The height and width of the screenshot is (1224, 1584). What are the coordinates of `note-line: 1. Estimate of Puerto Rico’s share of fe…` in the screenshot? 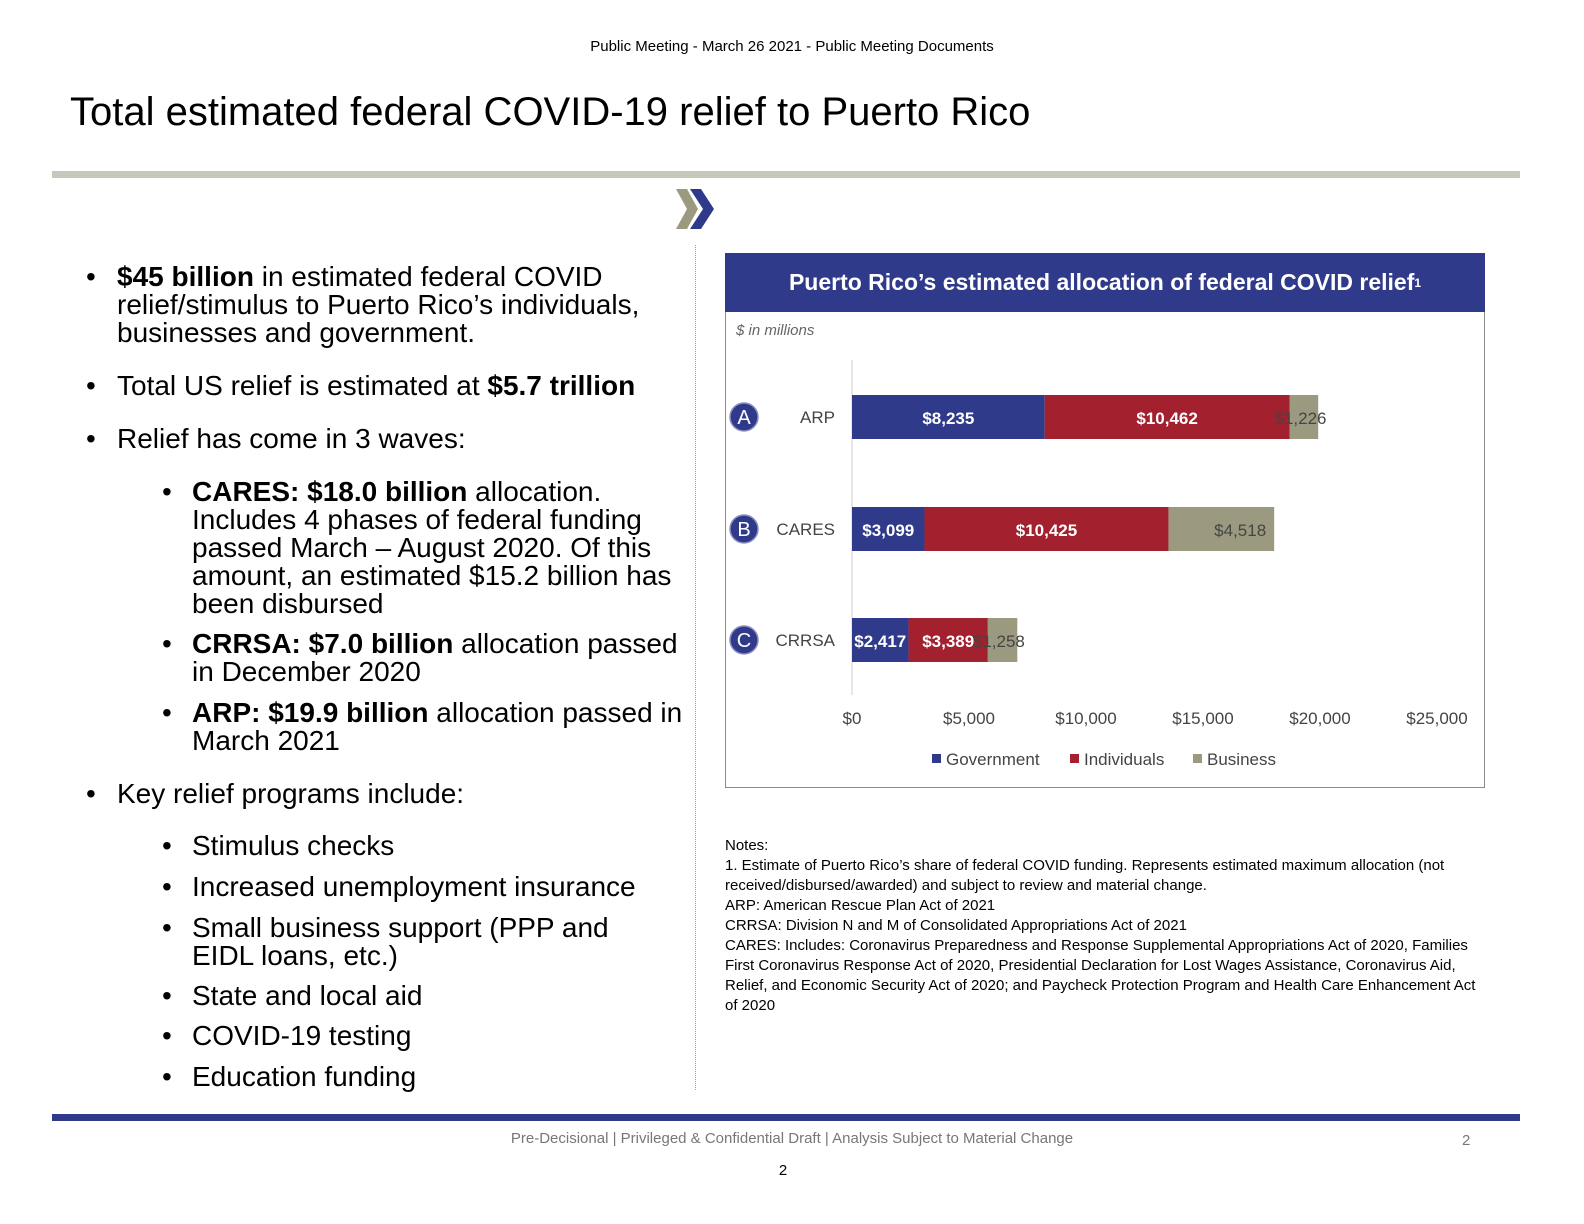 It's located at (1085, 875).